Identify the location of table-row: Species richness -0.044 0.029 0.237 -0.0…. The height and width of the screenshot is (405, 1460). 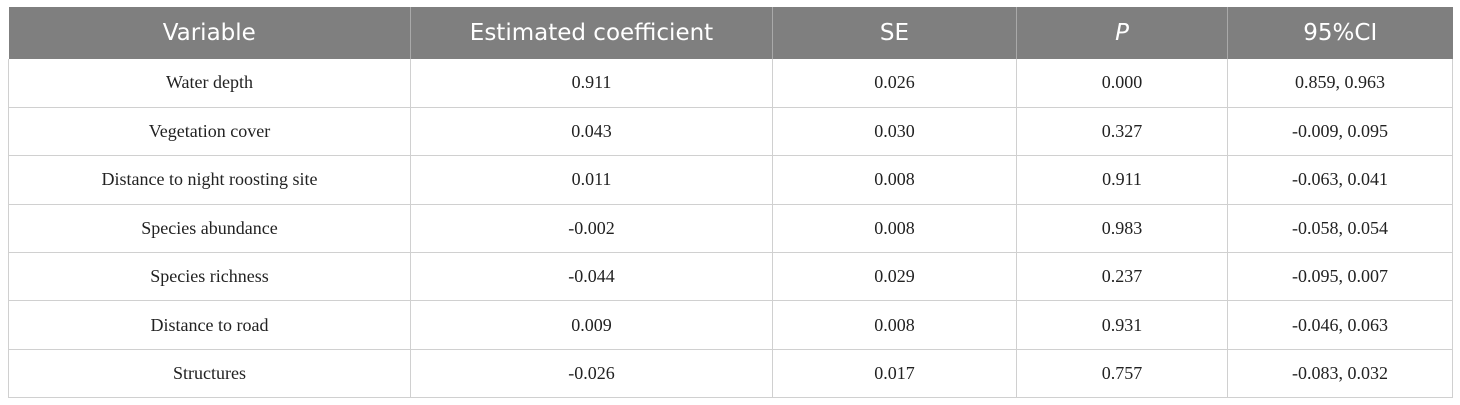
(730, 277).